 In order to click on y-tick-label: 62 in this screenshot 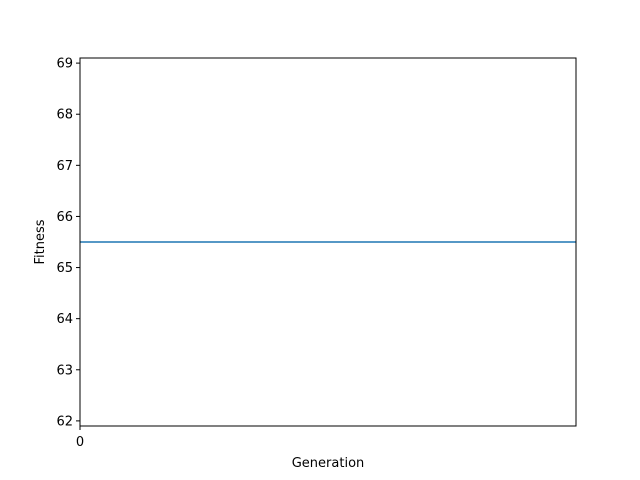, I will do `click(64, 421)`.